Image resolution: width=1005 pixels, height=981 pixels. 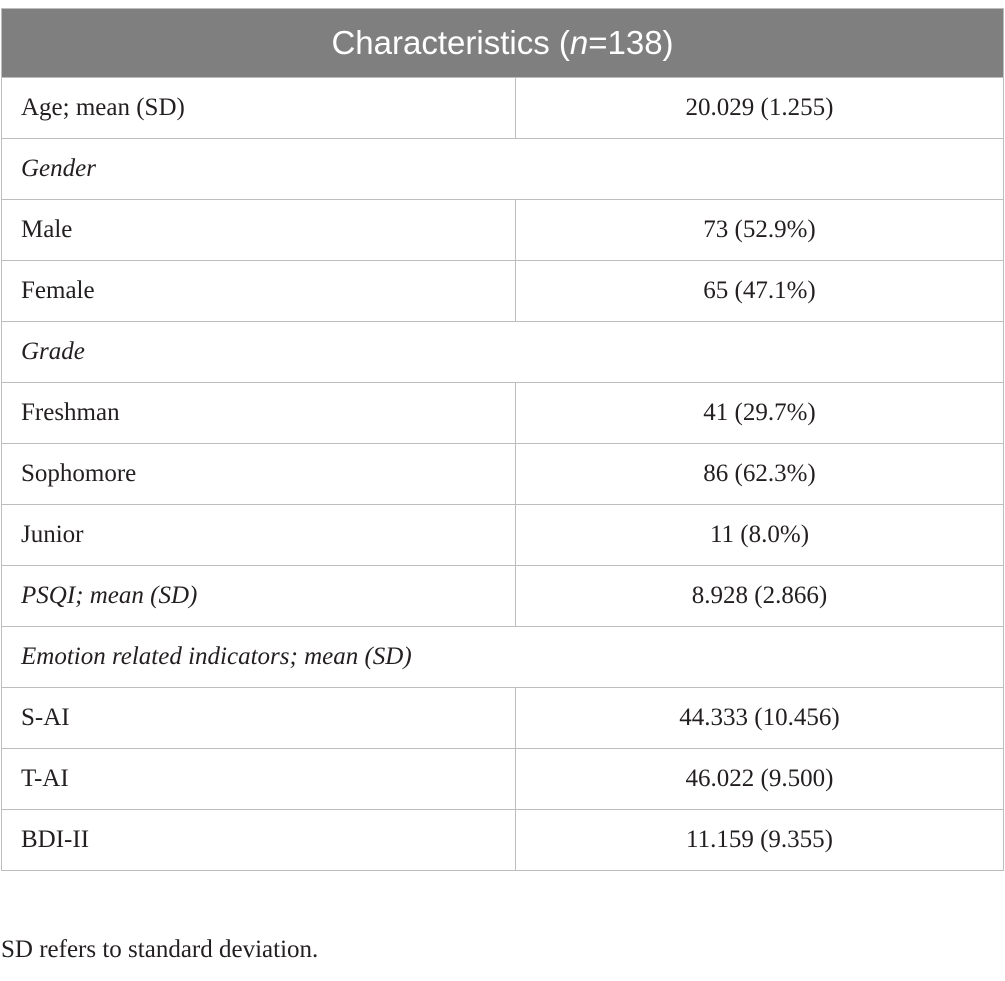 What do you see at coordinates (759, 474) in the screenshot?
I see `row-value-sophomore: 86 (62.3%)` at bounding box center [759, 474].